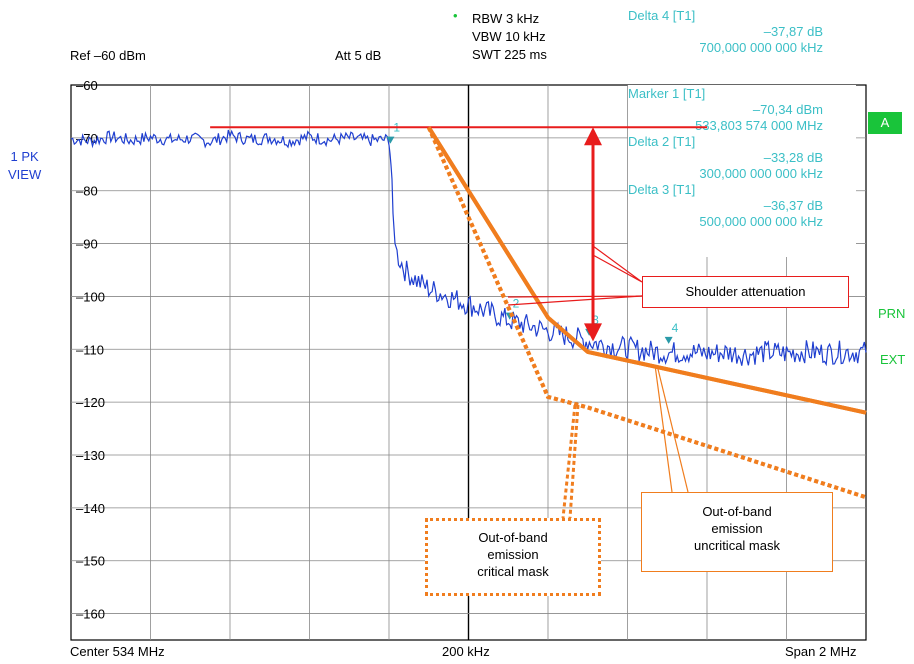 The image size is (914, 664). I want to click on critical-mask-line3: critical mask, so click(513, 571).